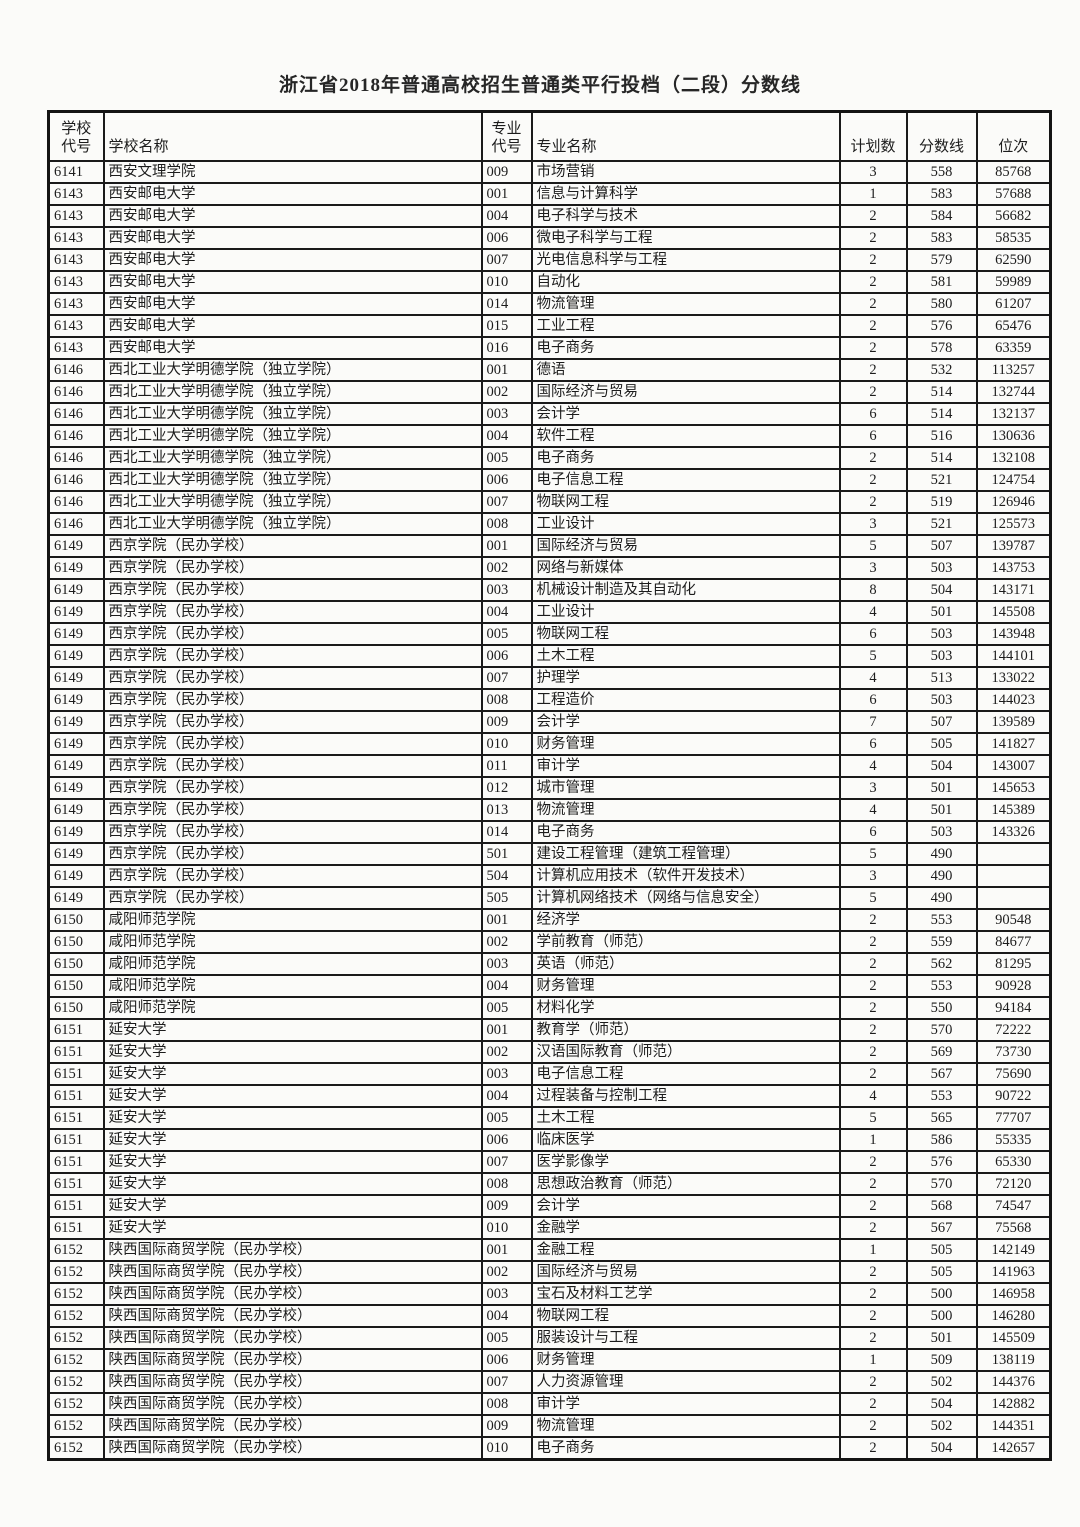 Image resolution: width=1080 pixels, height=1527 pixels. Describe the element at coordinates (685, 194) in the screenshot. I see `major-name-cell: 信息与计算科学` at that location.